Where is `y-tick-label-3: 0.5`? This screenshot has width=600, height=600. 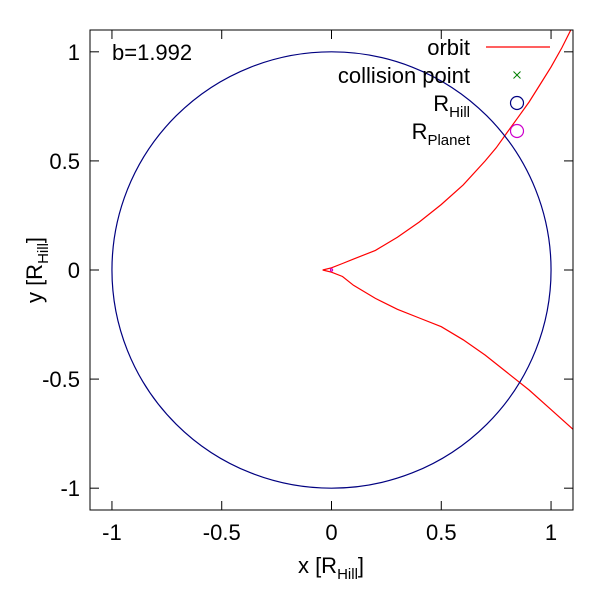
y-tick-label-3: 0.5 is located at coordinates (64, 161).